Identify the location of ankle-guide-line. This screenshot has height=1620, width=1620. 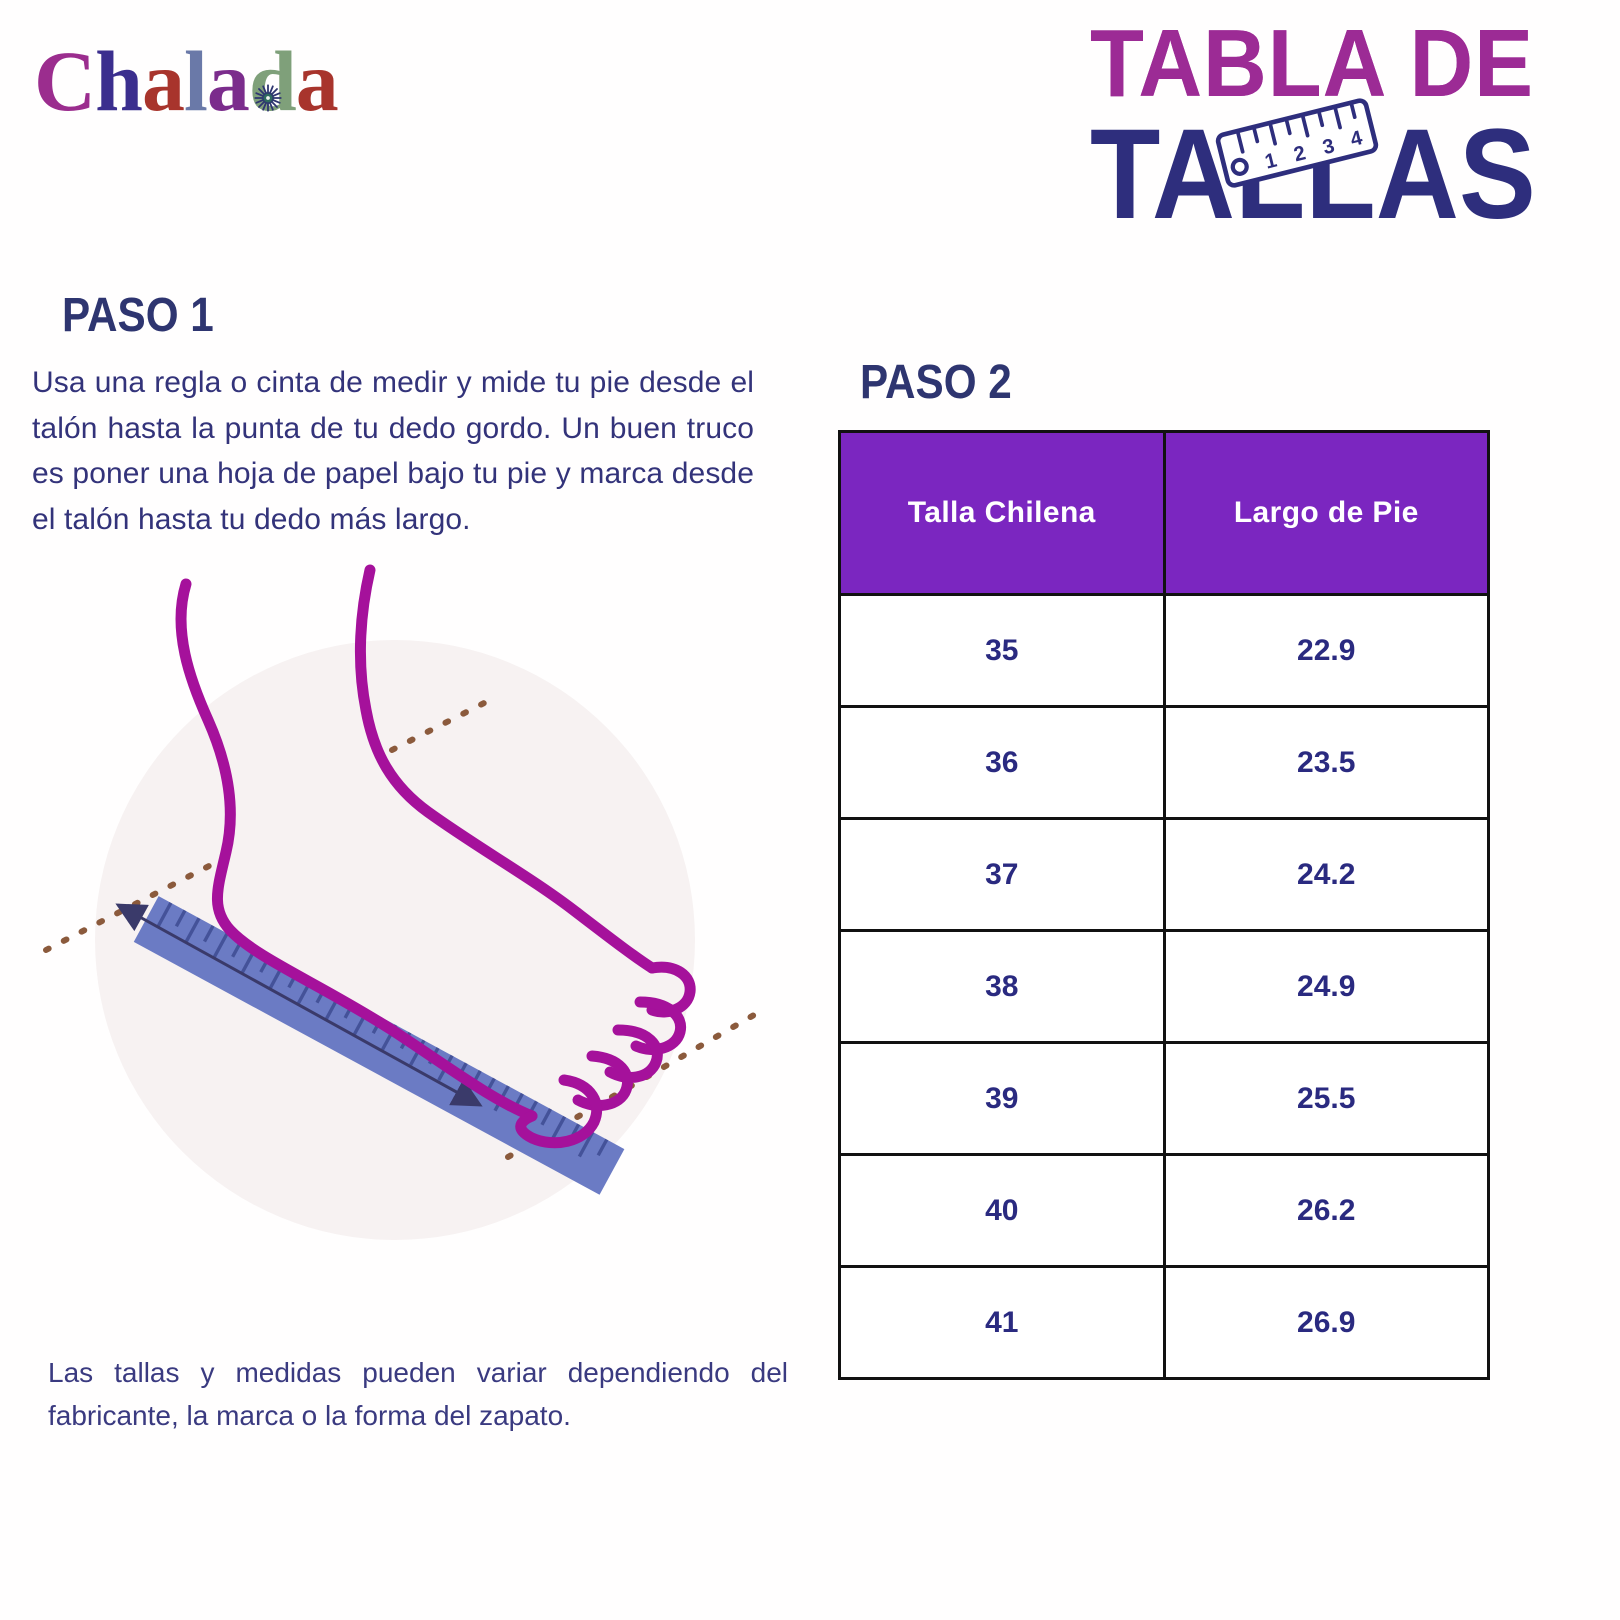
(441, 725).